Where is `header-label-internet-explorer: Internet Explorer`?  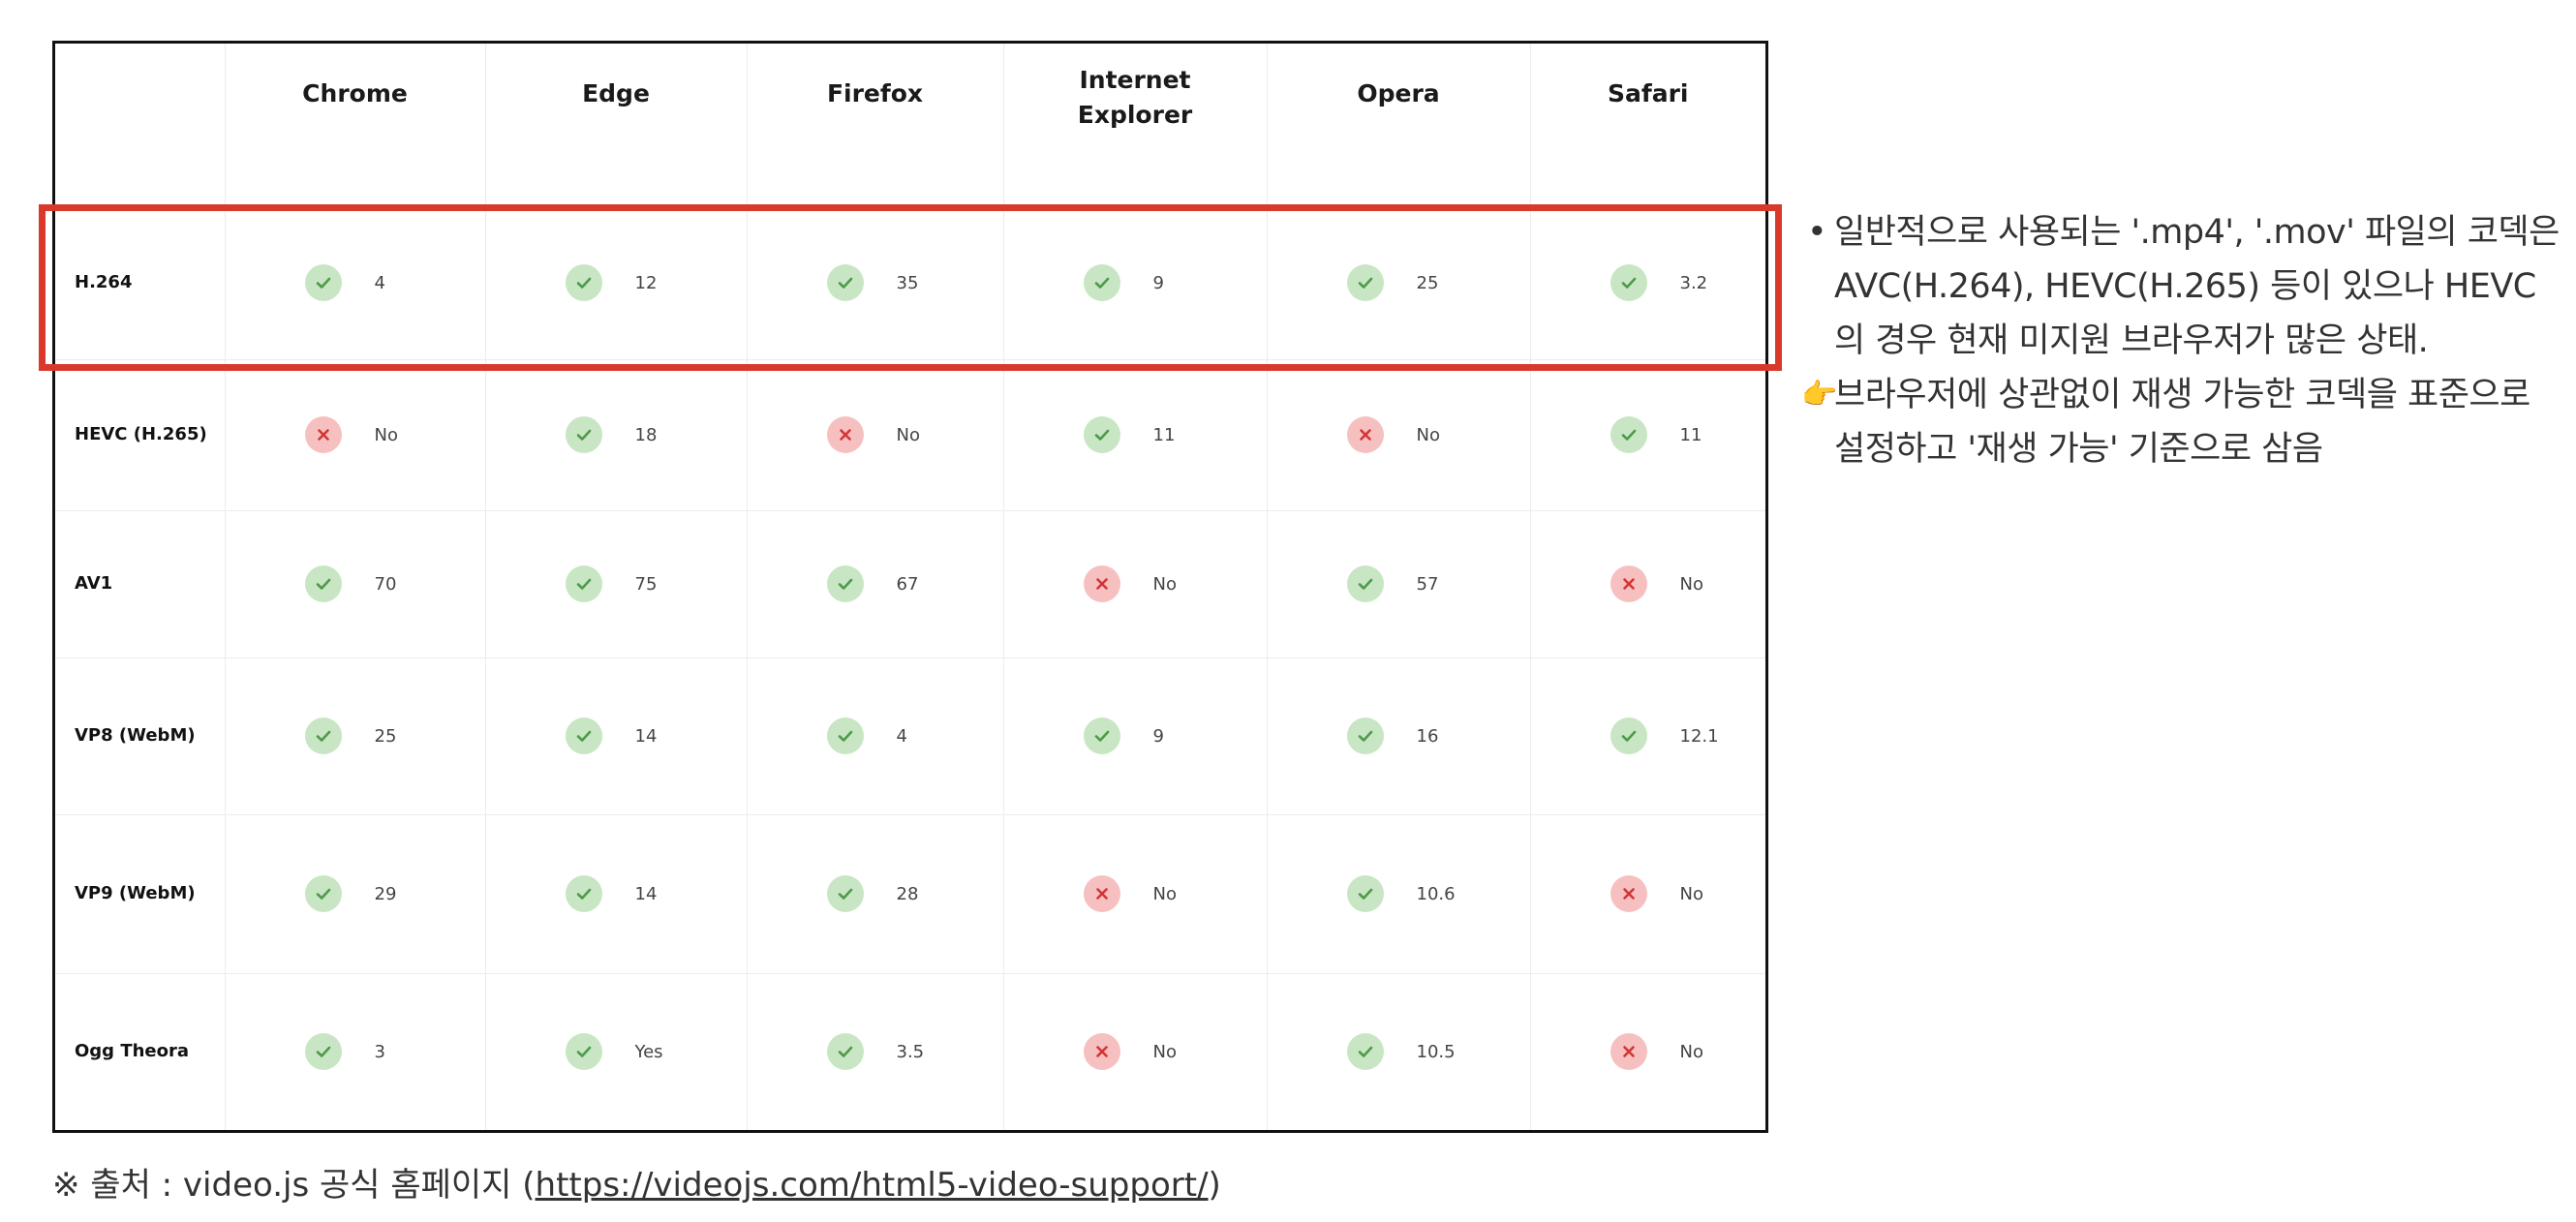
header-label-internet-explorer: Internet Explorer is located at coordinates (1135, 97).